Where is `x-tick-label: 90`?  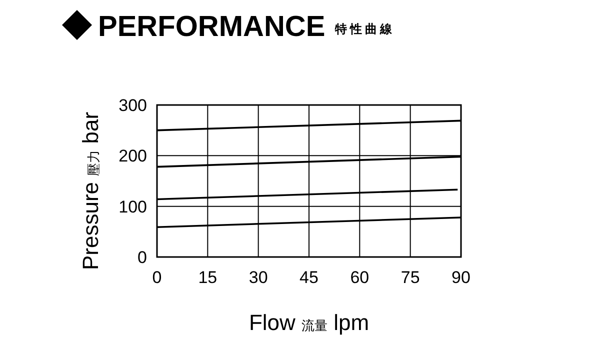
x-tick-label: 90 is located at coordinates (461, 277).